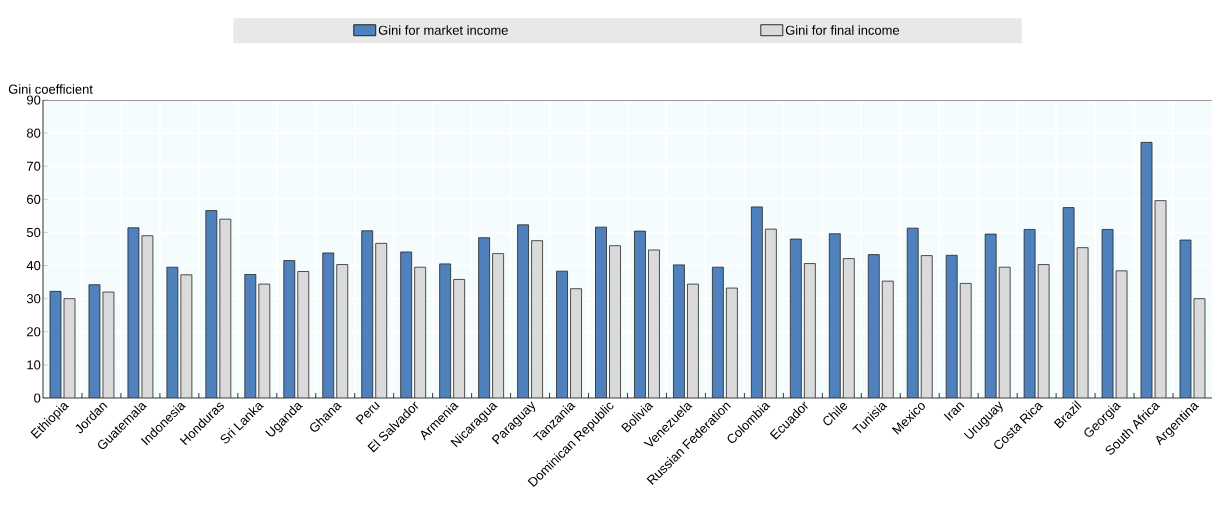 This screenshot has width=1214, height=520. I want to click on y-tick-label: 40, so click(33, 265).